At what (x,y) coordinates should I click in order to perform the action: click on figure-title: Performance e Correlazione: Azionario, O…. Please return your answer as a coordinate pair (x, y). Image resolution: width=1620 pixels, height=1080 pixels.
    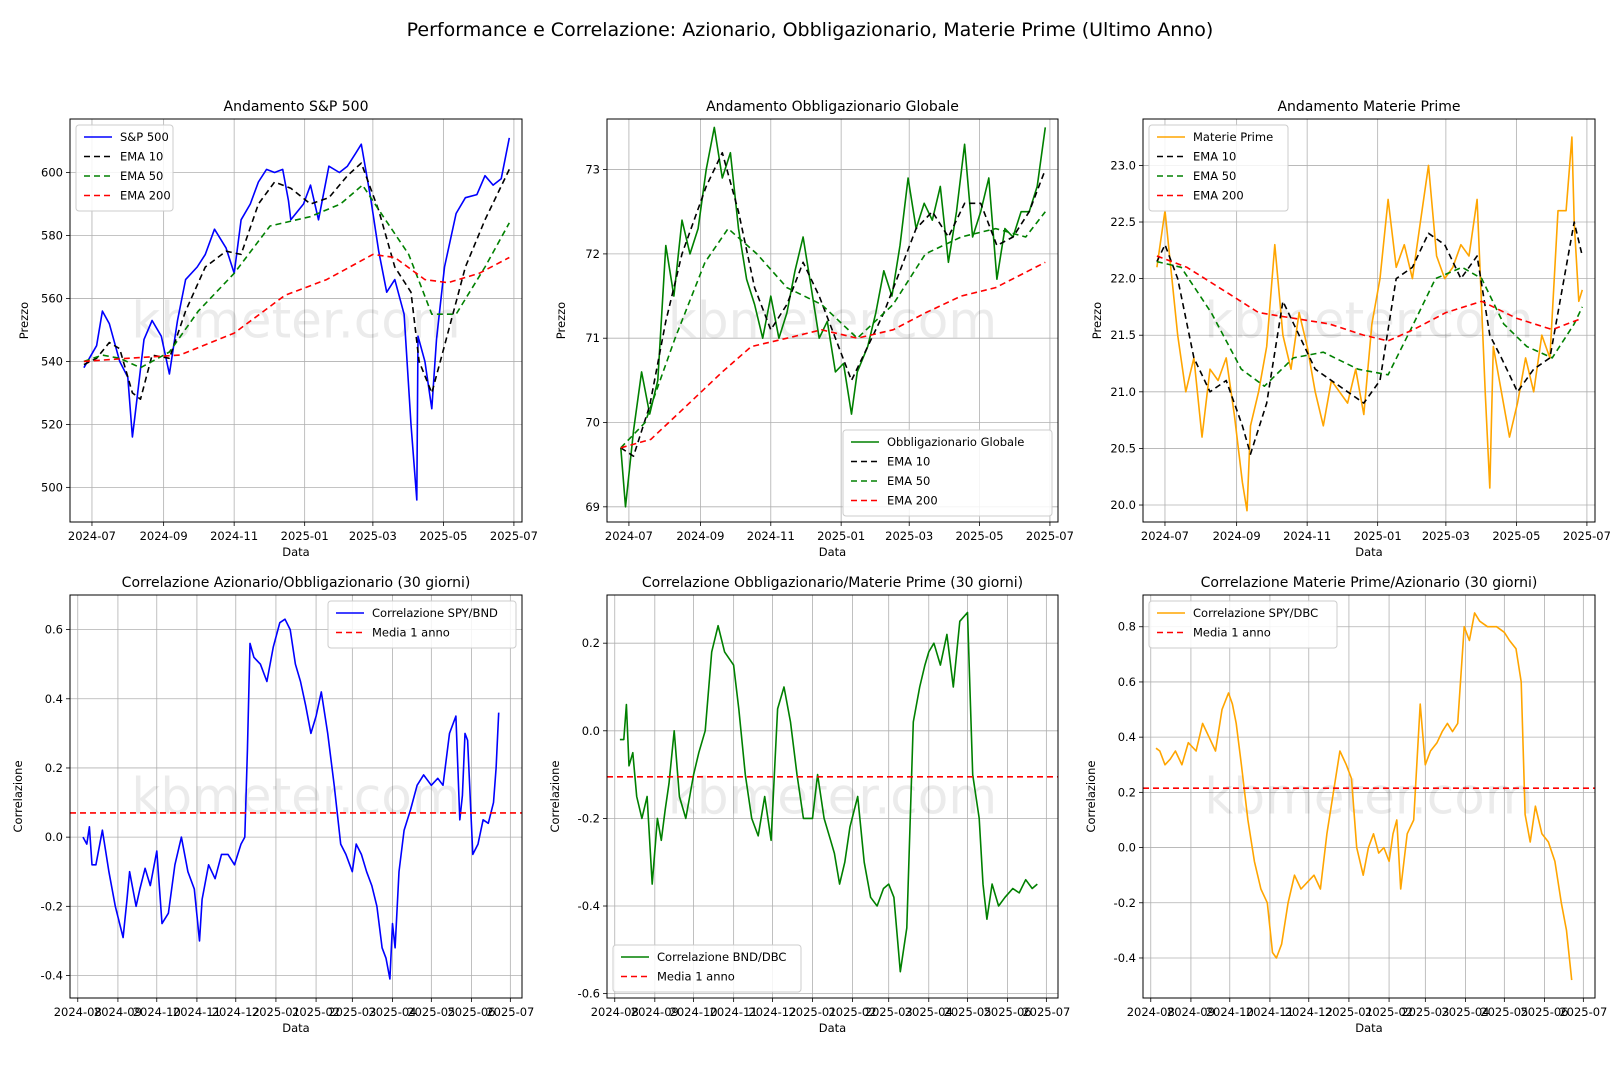
    Looking at the image, I should click on (810, 30).